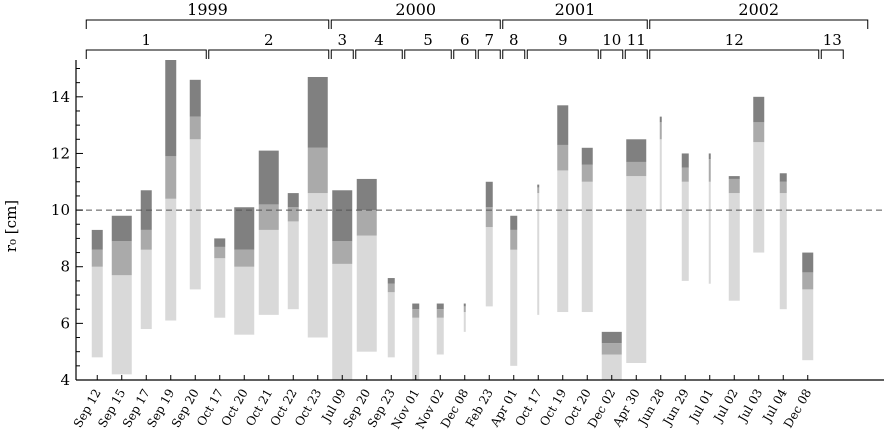 This screenshot has height=434, width=890. Describe the element at coordinates (725, 406) in the screenshot. I see `x-tick-label: Jul 02` at that location.